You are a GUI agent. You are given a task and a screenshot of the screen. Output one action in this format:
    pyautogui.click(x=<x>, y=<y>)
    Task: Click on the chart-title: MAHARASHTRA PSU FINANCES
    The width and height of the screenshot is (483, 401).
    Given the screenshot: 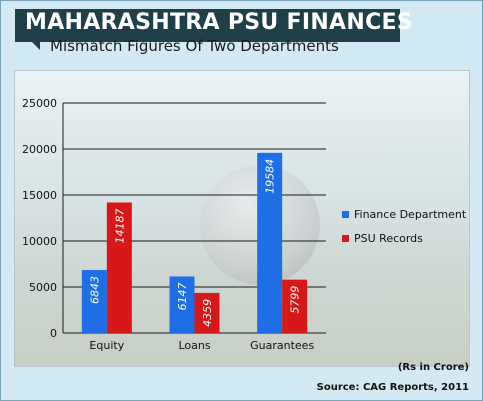 What is the action you would take?
    pyautogui.click(x=219, y=22)
    